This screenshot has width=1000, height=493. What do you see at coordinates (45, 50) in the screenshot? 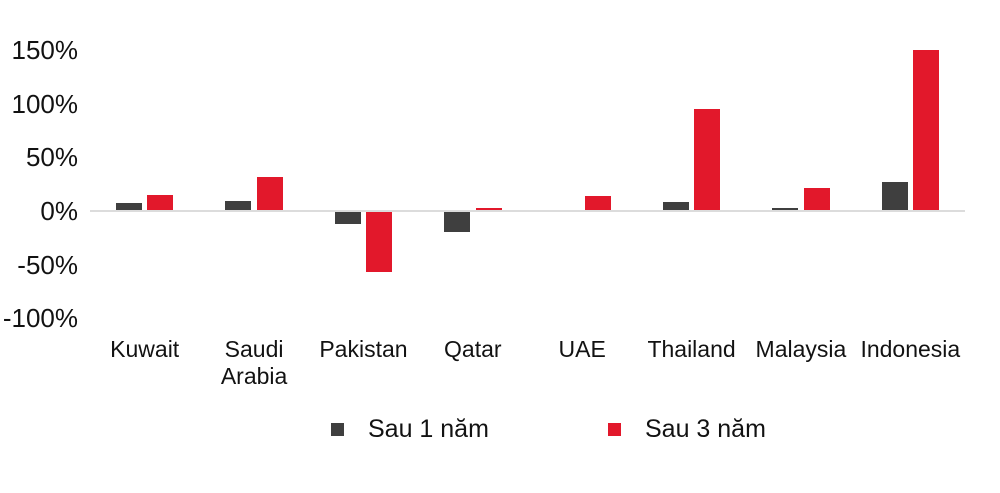
I see `y-axis-tick-label: 150%` at bounding box center [45, 50].